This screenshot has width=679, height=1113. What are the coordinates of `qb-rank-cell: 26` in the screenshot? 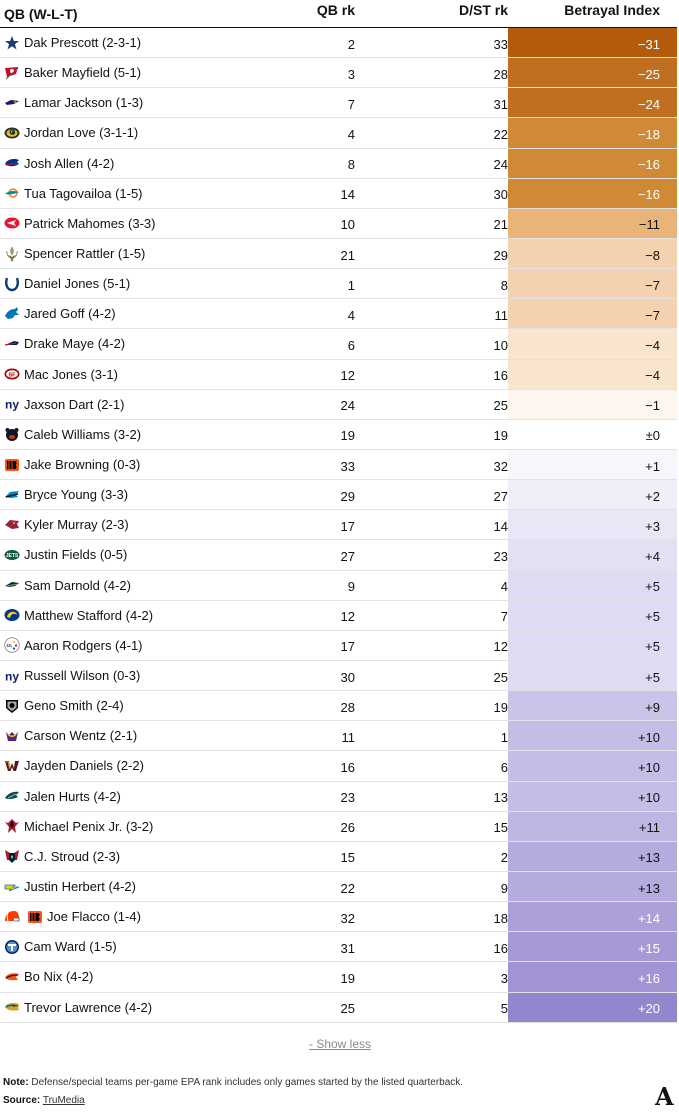 It's located at (347, 828).